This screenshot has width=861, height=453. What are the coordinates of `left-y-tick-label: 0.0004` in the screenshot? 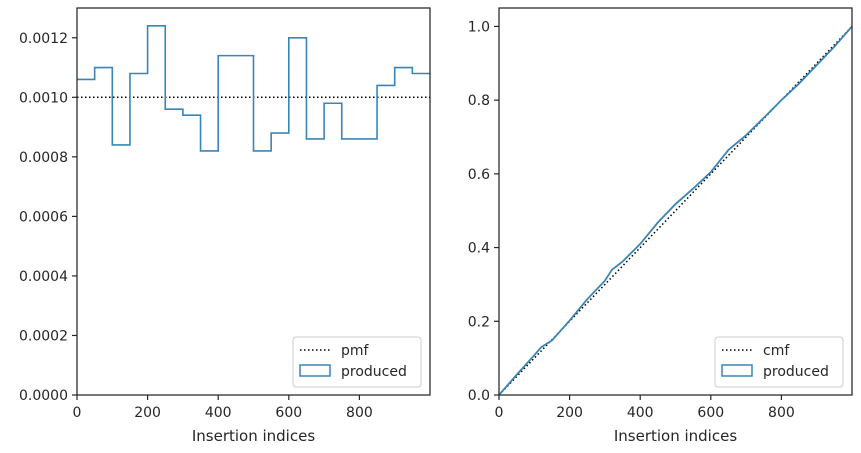 It's located at (43, 277).